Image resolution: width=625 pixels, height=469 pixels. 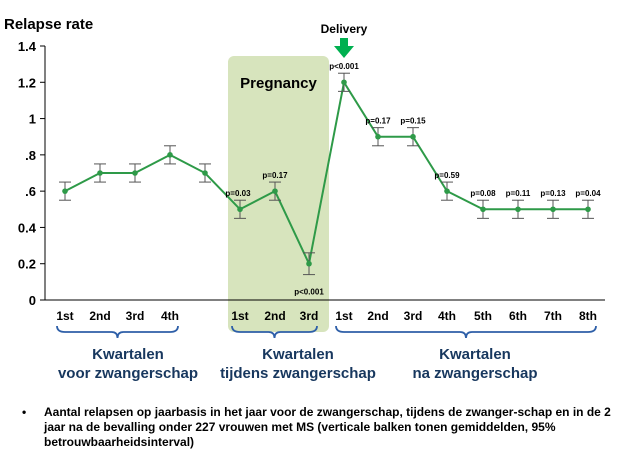 I want to click on y-tick-label: 1.4, so click(x=27, y=46).